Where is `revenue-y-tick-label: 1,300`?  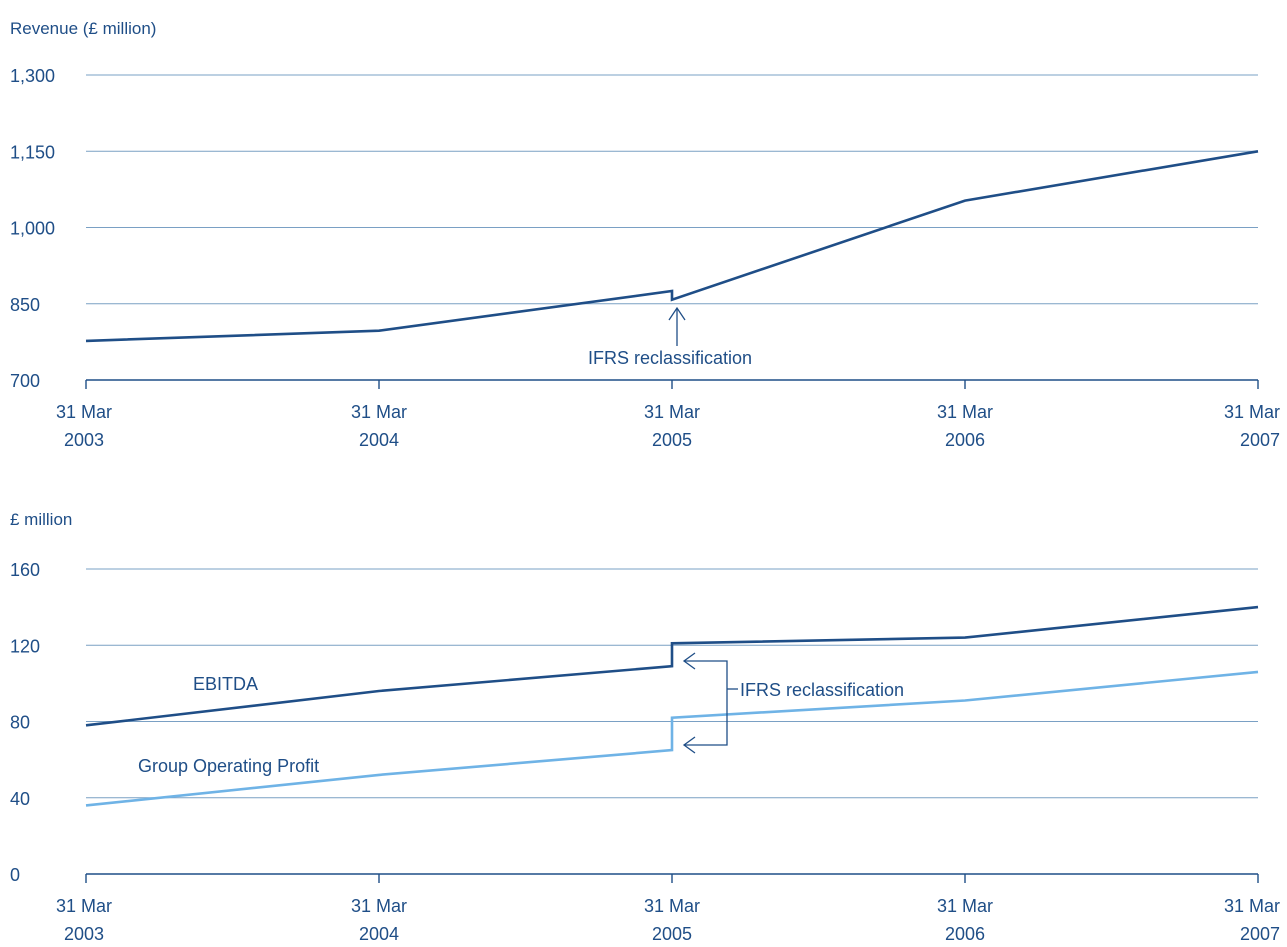
revenue-y-tick-label: 1,300 is located at coordinates (32, 76).